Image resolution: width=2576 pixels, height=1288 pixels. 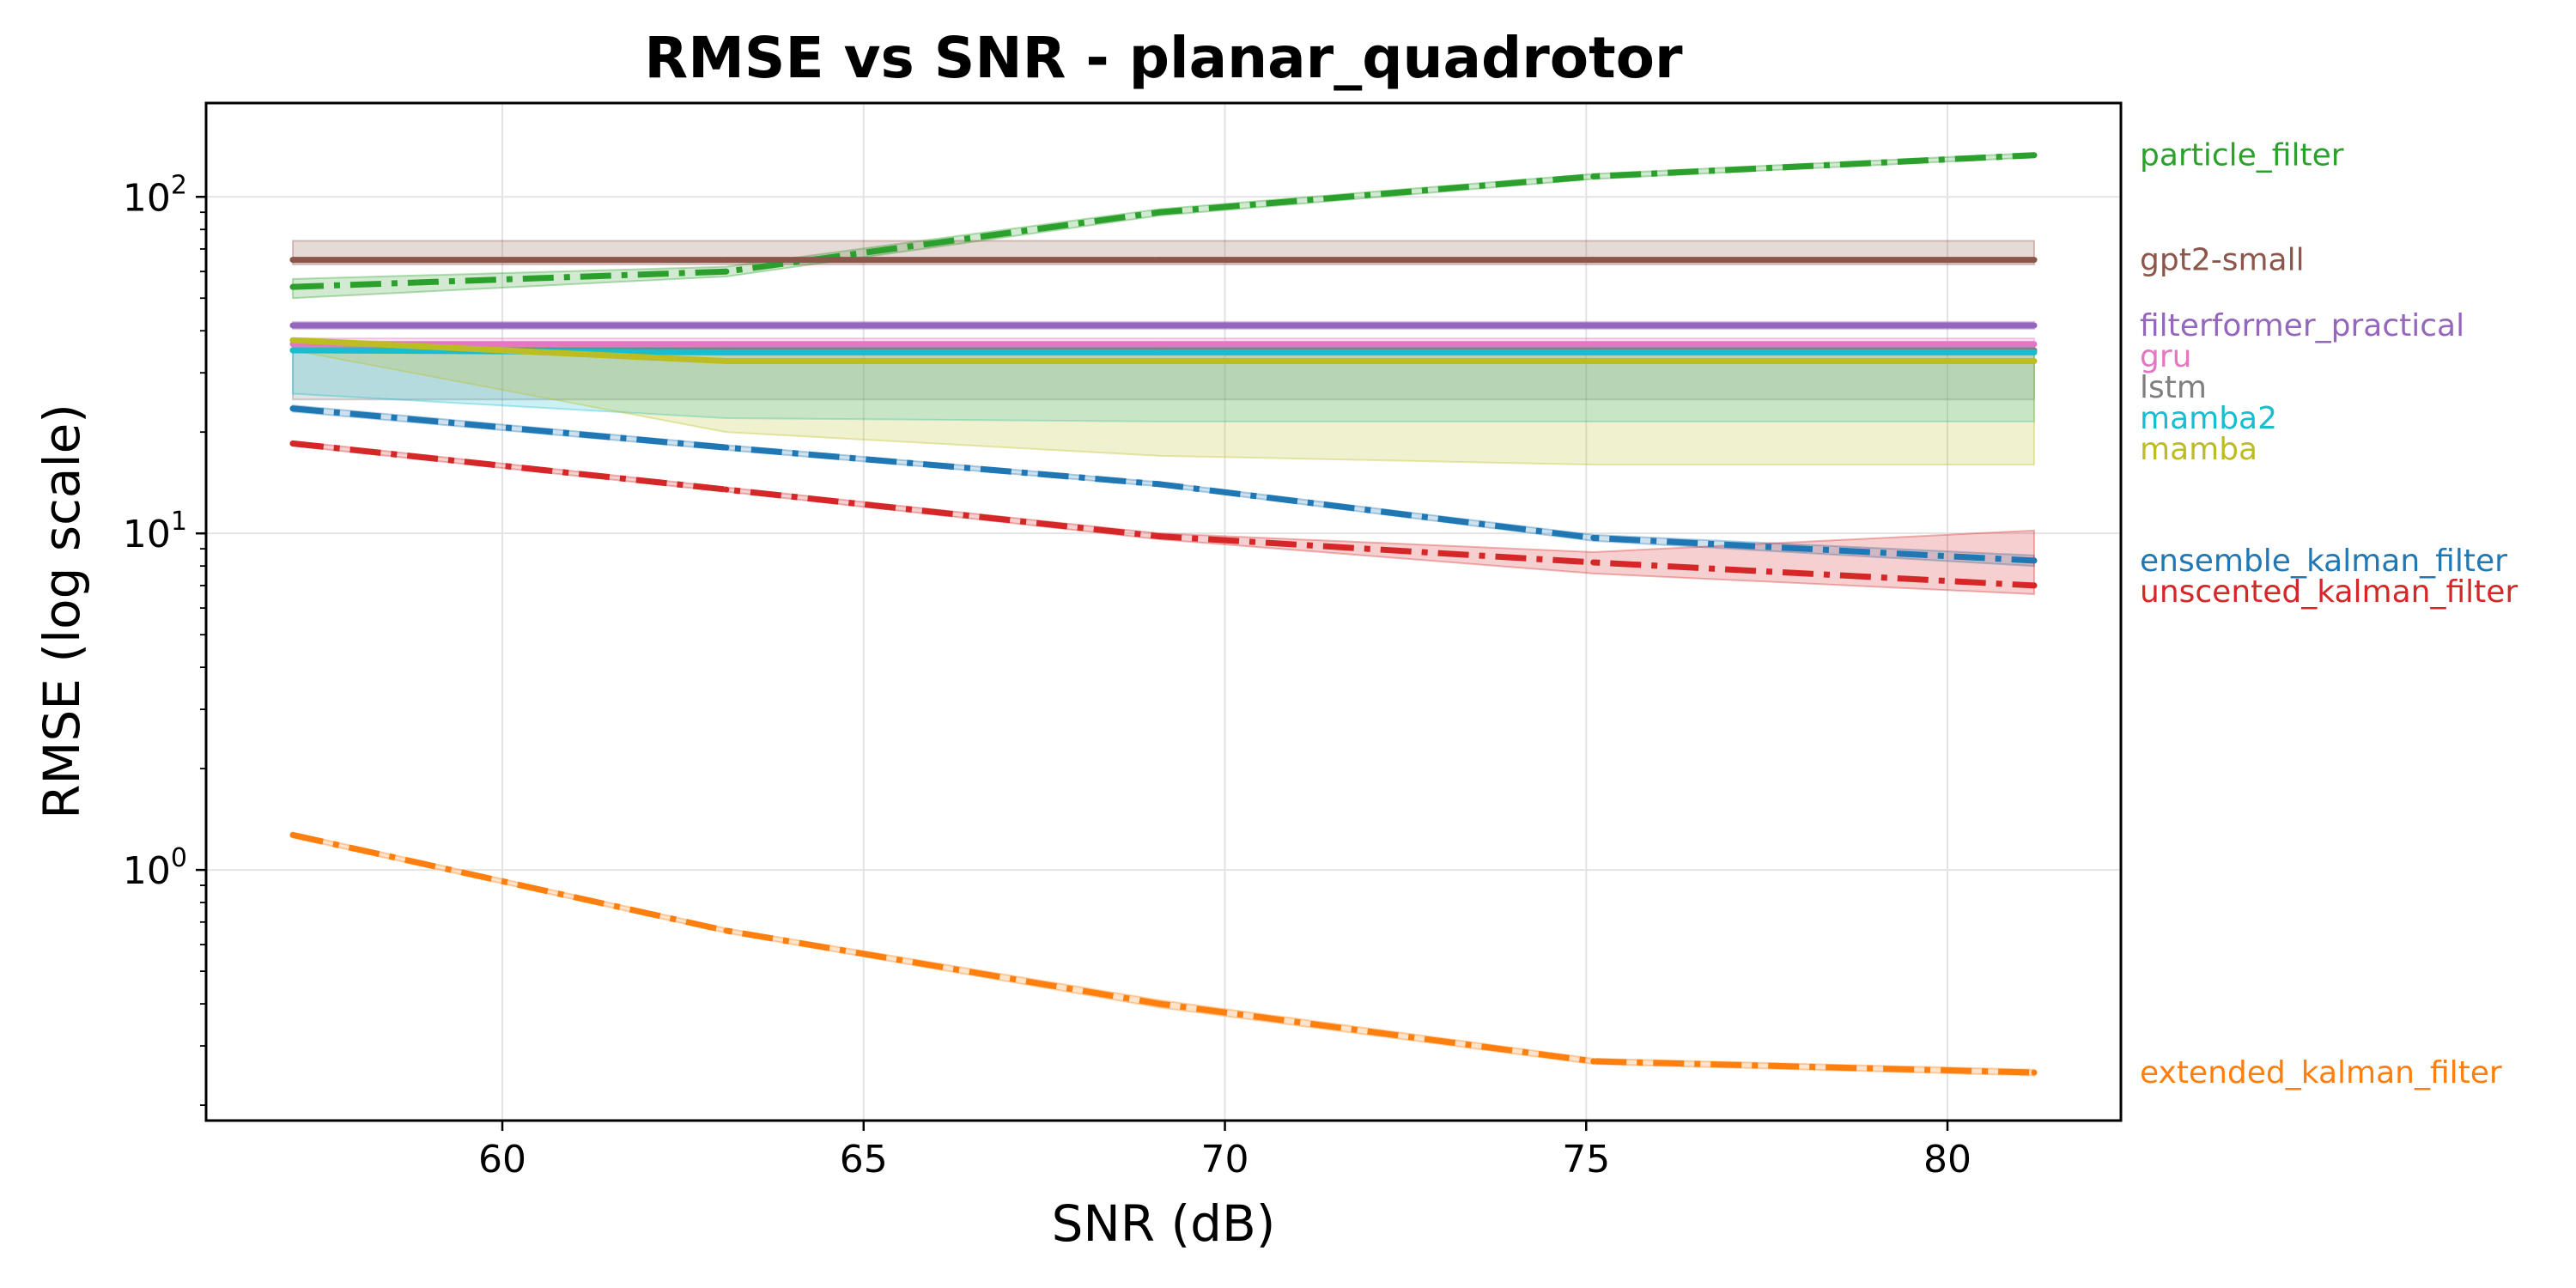 What do you see at coordinates (1586, 1160) in the screenshot?
I see `x-tick-label: 75` at bounding box center [1586, 1160].